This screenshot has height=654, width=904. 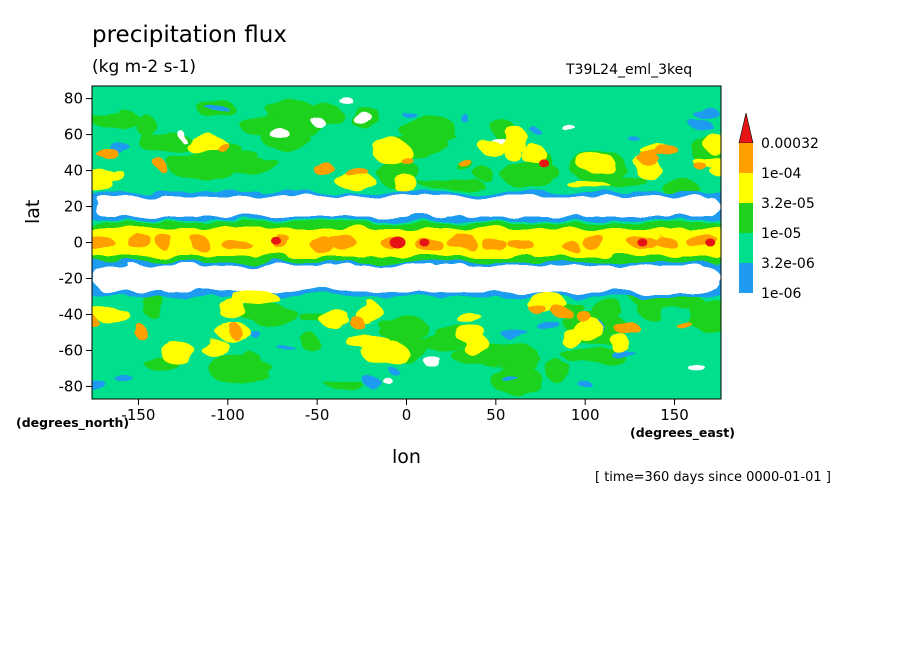 I want to click on x-tick-label: -100, so click(x=228, y=415).